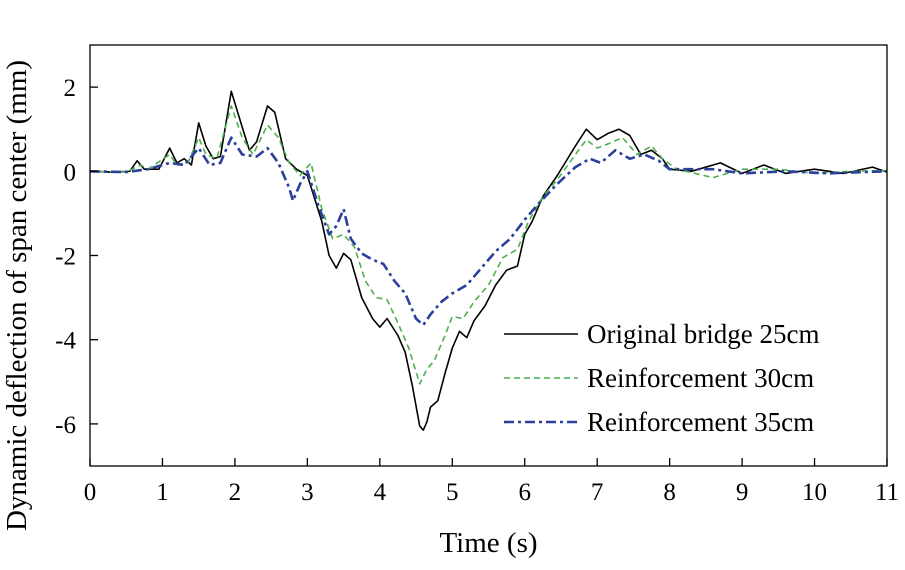  I want to click on y-tick-label: -4, so click(65, 341).